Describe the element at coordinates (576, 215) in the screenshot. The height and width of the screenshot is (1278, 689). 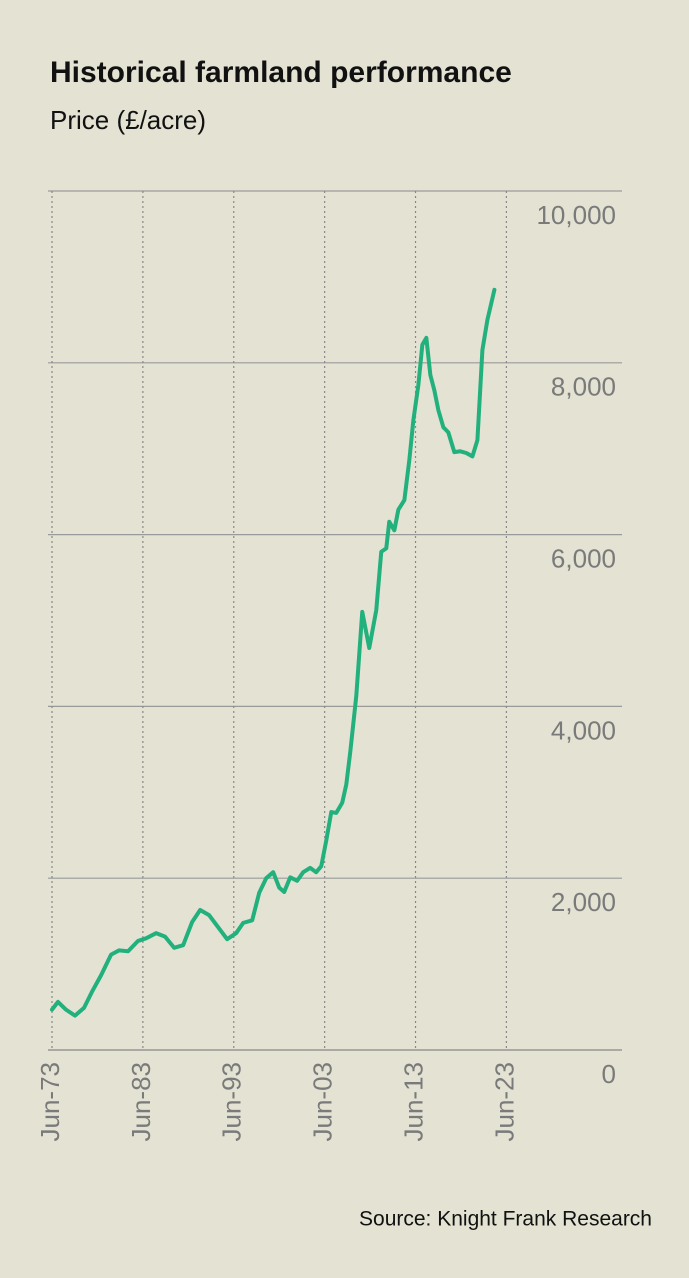
I see `y-tick-label: 10,000` at that location.